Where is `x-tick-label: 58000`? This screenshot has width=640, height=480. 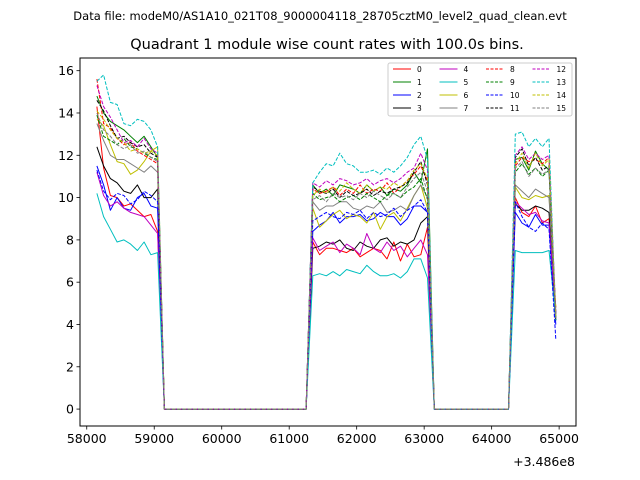 x-tick-label: 58000 is located at coordinates (87, 438).